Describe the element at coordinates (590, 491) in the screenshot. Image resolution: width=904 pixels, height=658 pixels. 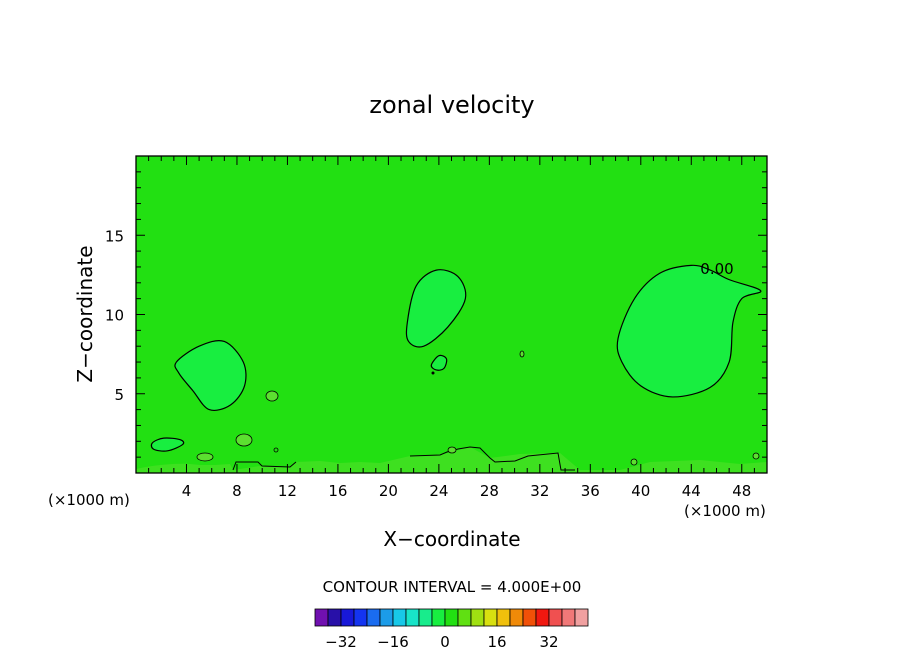
I see `x-tick-label: 36` at that location.